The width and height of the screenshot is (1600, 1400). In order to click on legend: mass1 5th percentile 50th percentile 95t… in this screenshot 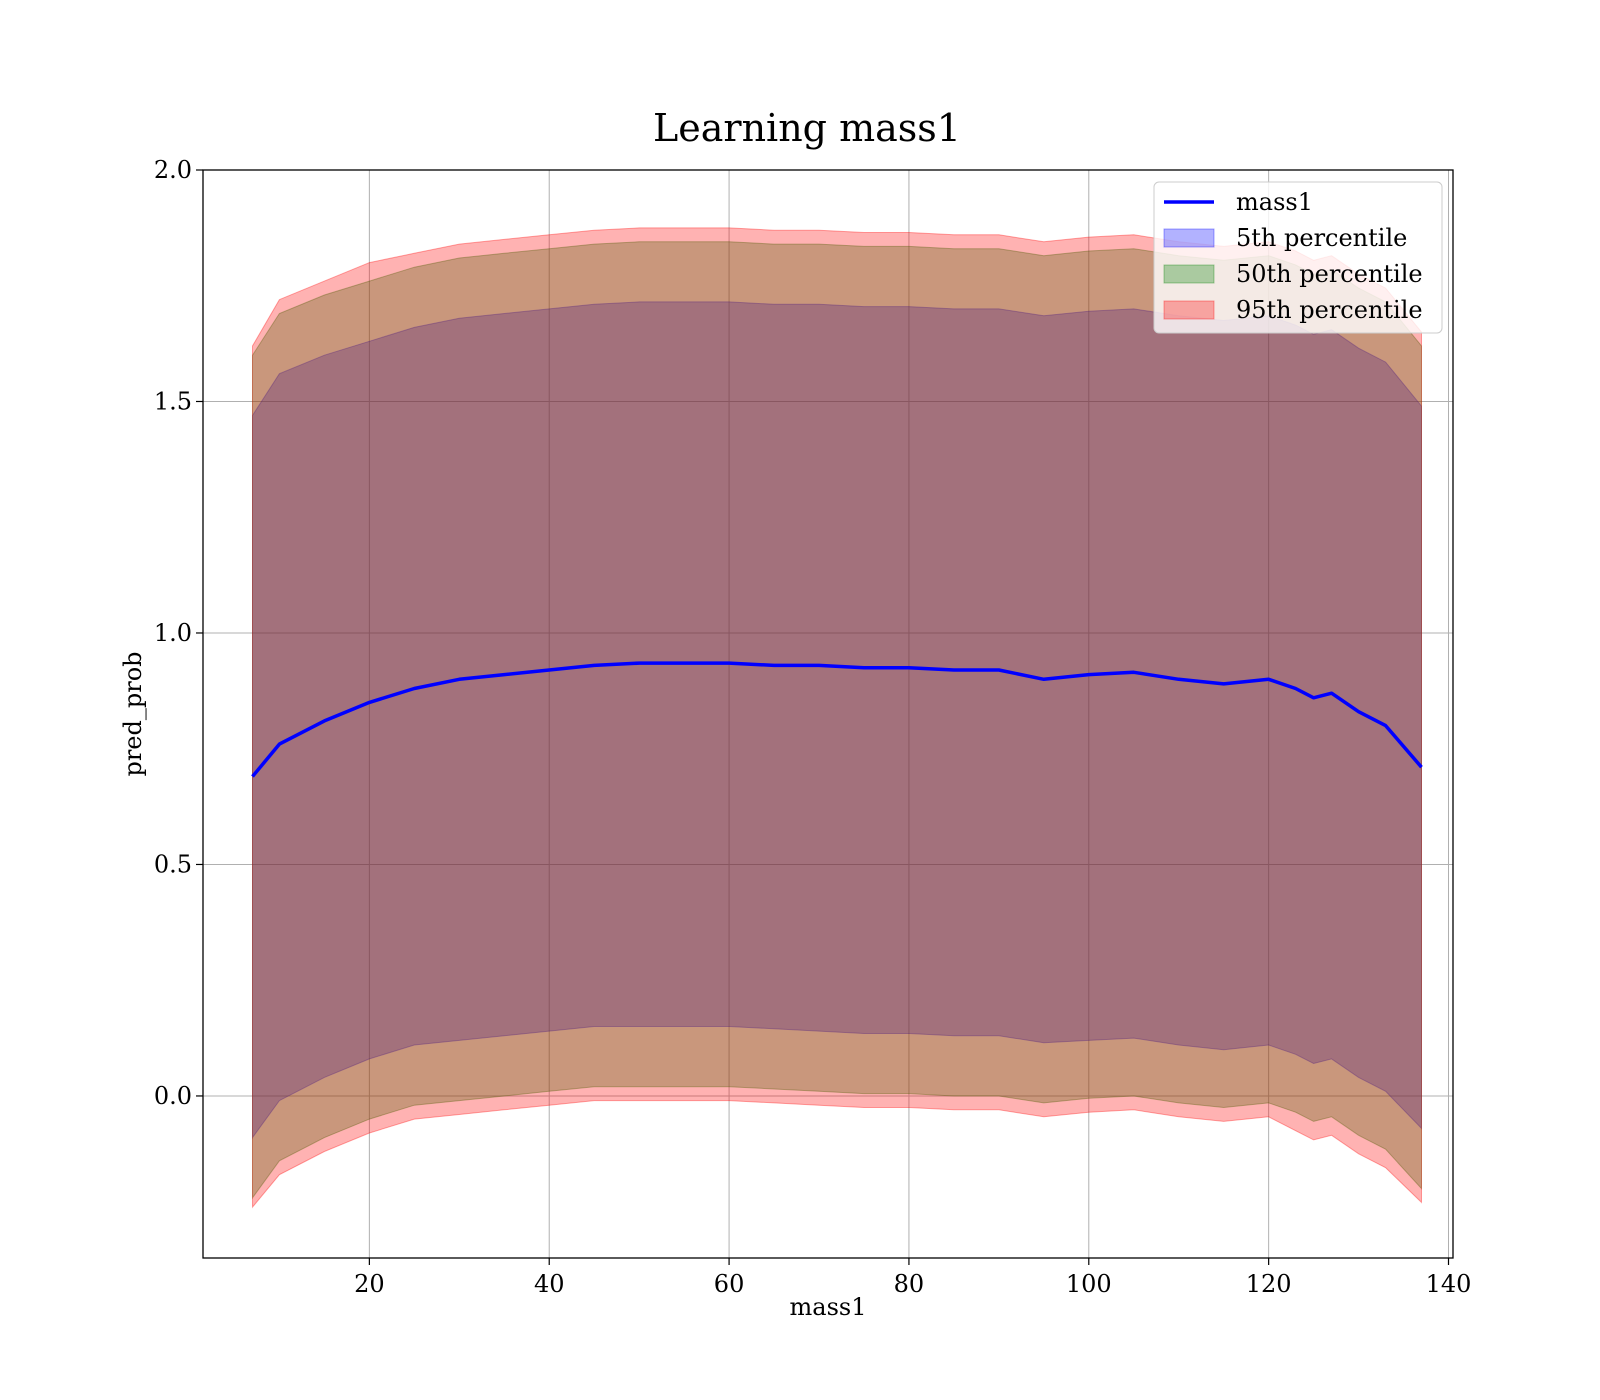, I will do `click(1298, 257)`.